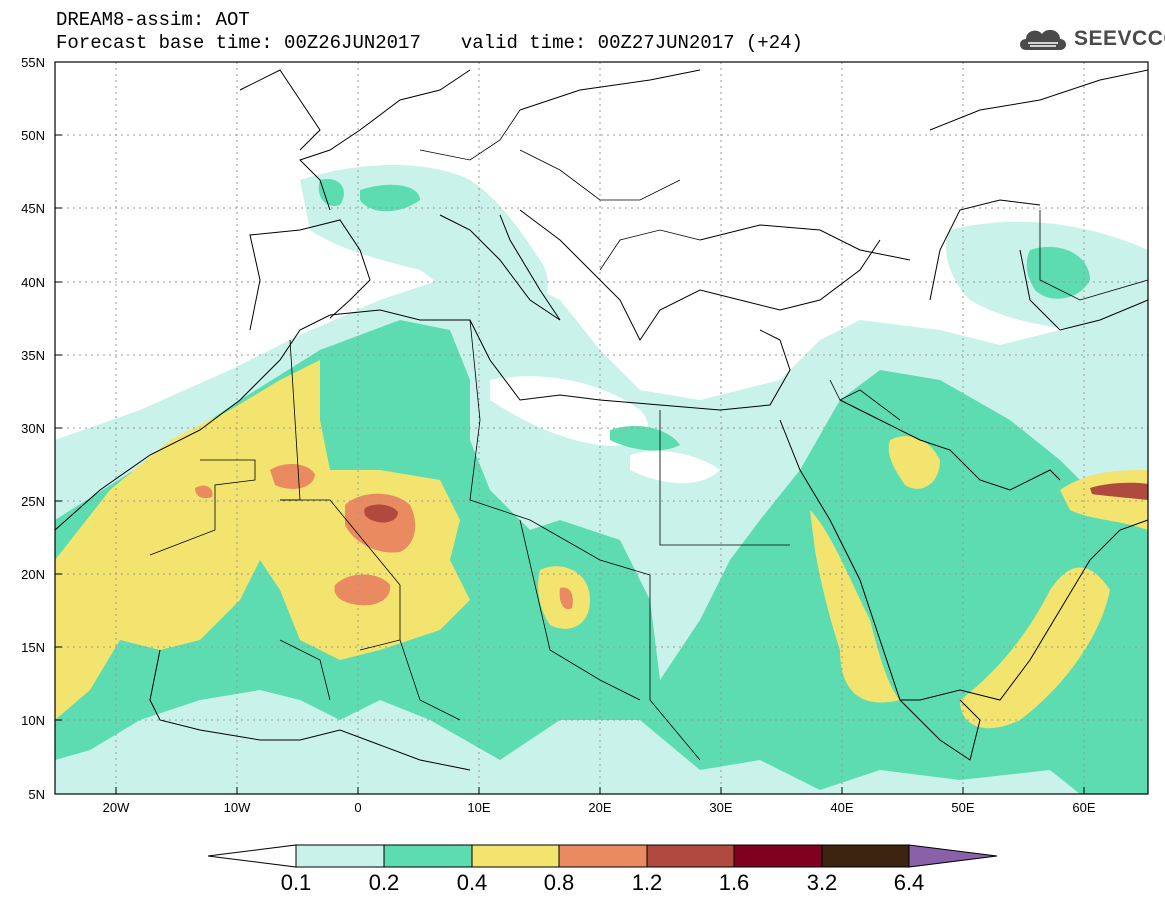 The image size is (1165, 905). Describe the element at coordinates (33, 208) in the screenshot. I see `lat-label-45n: 45N` at that location.